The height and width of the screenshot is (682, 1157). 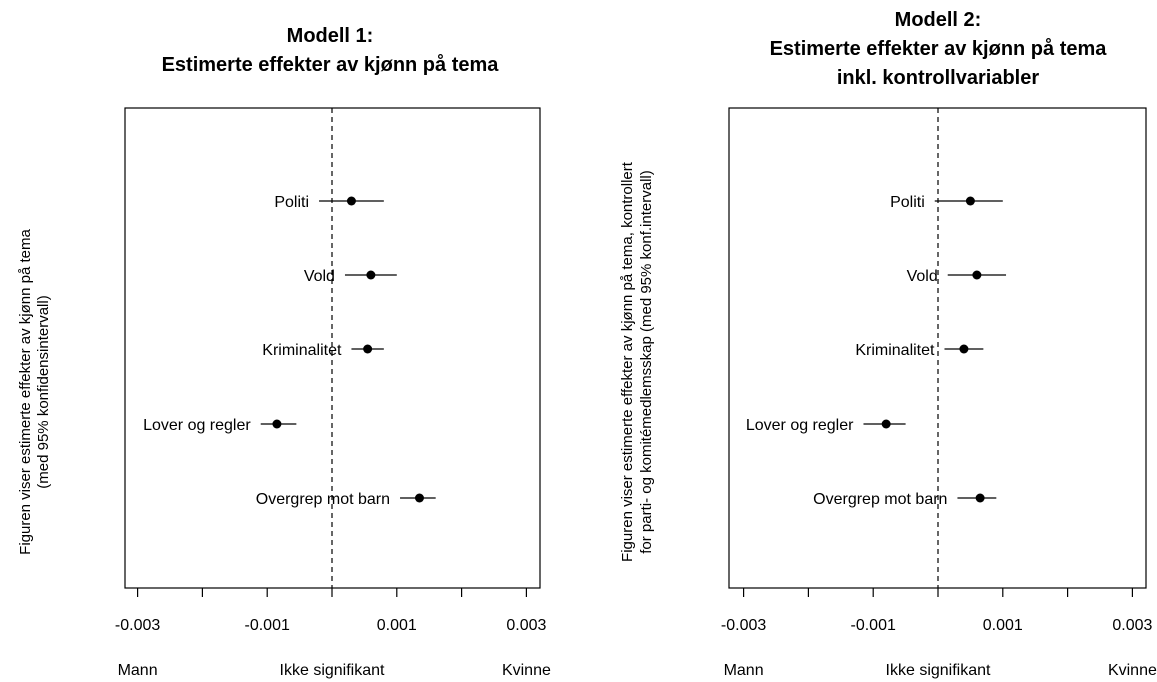 What do you see at coordinates (938, 78) in the screenshot?
I see `chart-title-line: inkl. kontrollvariabler` at bounding box center [938, 78].